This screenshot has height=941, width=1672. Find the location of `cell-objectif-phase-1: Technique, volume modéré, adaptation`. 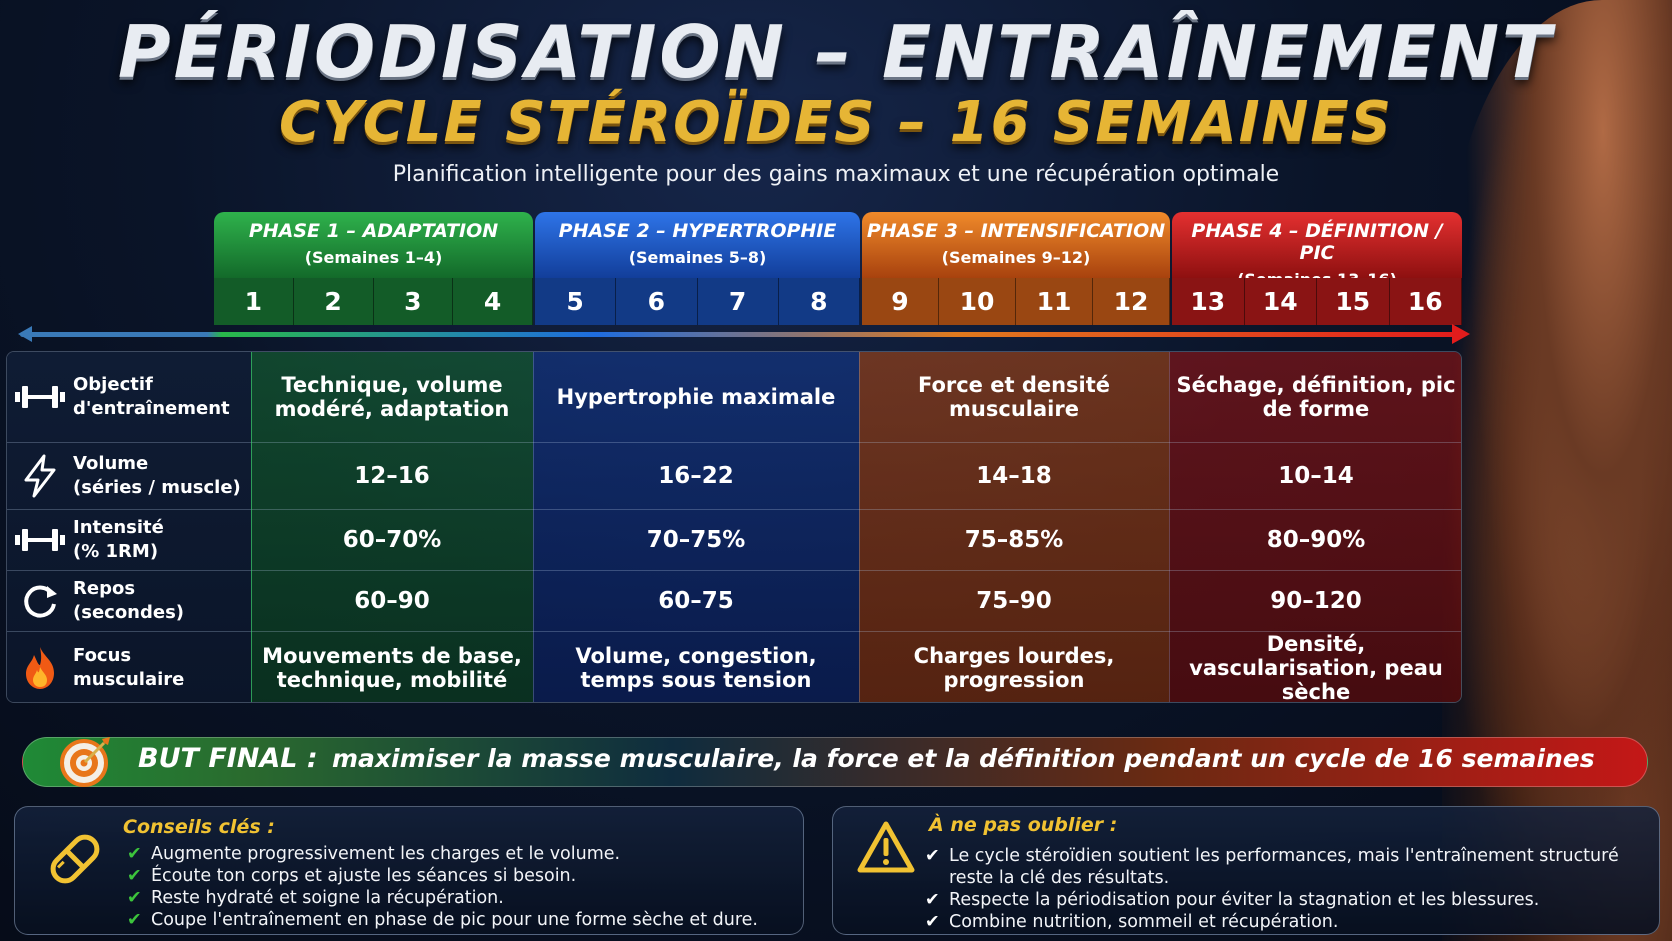

cell-objectif-phase-1: Technique, volume modéré, adaptation is located at coordinates (392, 397).